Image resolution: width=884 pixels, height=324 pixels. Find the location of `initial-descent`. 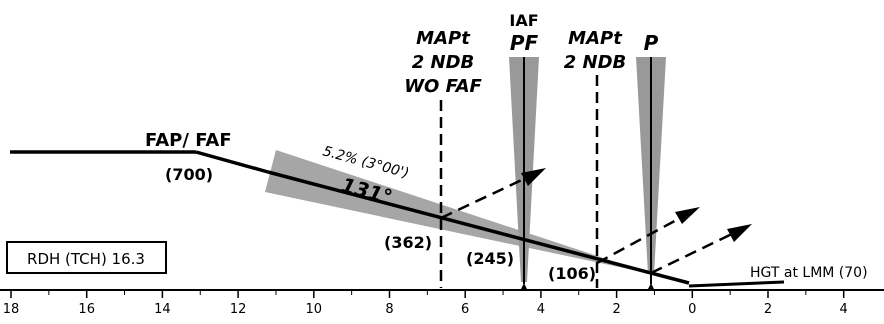

initial-descent is located at coordinates (232, 162).